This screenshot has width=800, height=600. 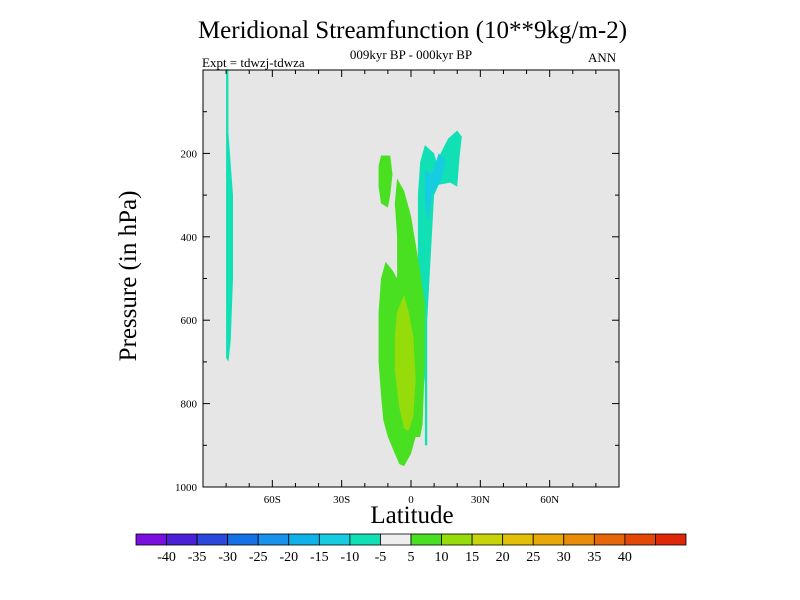 I want to click on y-tick-label: 1000, so click(x=186, y=488).